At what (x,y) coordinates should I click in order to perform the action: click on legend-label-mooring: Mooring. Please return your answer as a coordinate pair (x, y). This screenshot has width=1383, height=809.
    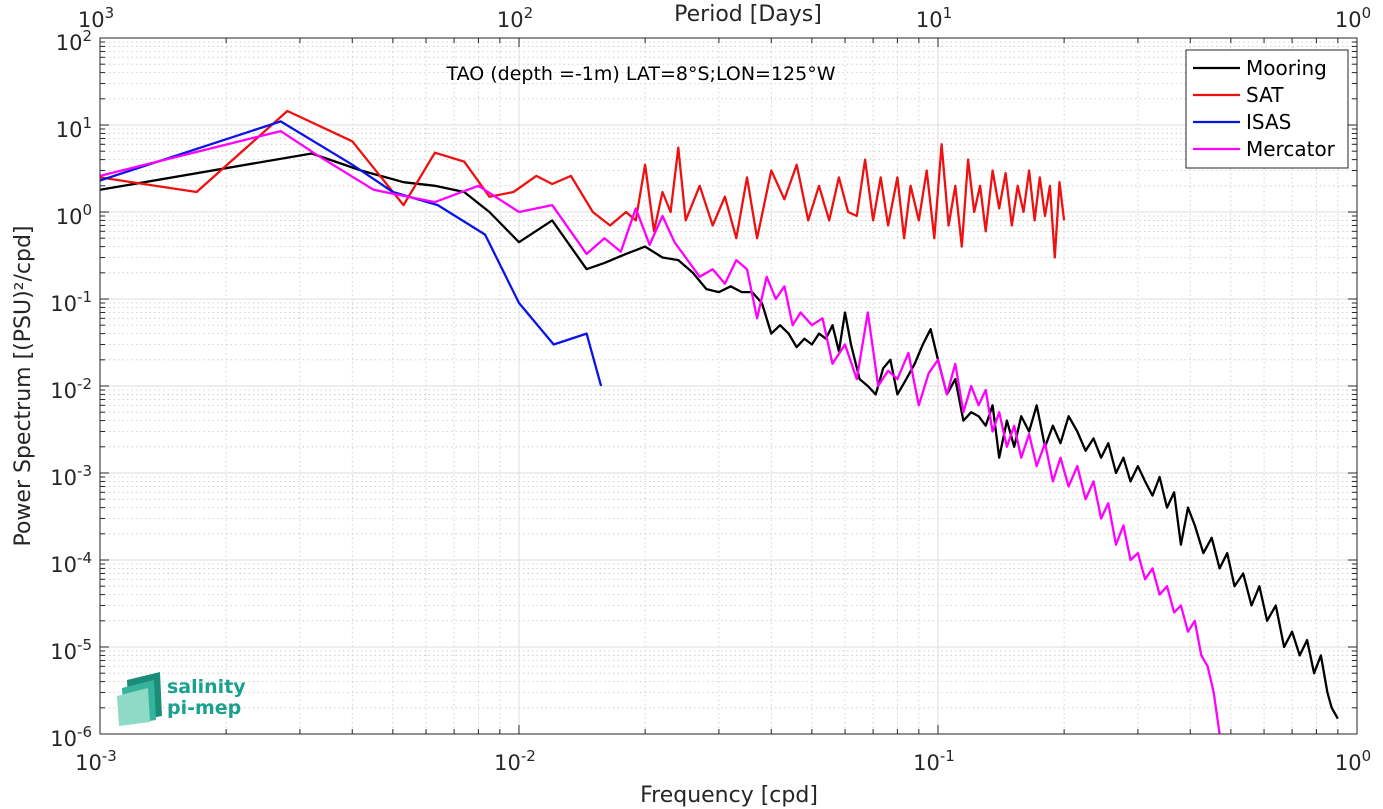
    Looking at the image, I should click on (1286, 68).